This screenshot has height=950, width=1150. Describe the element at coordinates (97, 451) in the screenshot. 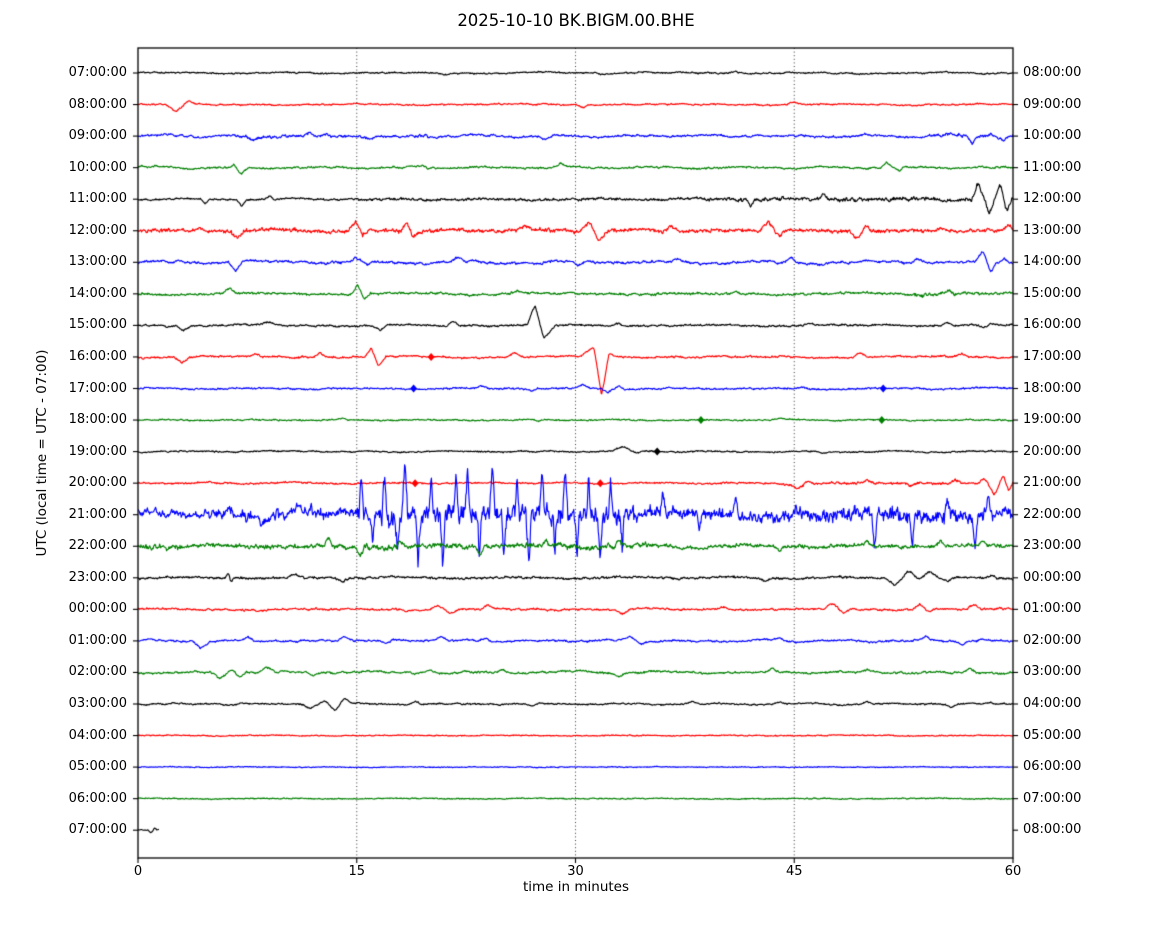

I see `utc-time-label-left: 19:00:00` at that location.